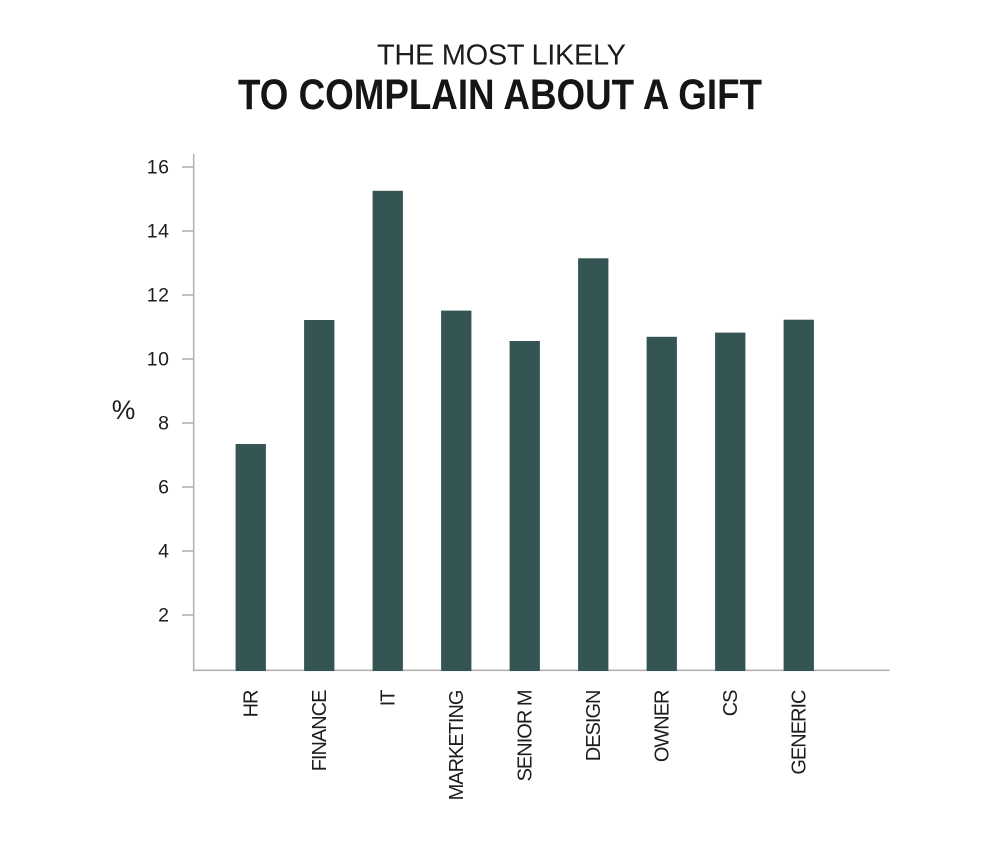 The height and width of the screenshot is (848, 1001). Describe the element at coordinates (389, 698) in the screenshot. I see `svg-text: IT` at that location.